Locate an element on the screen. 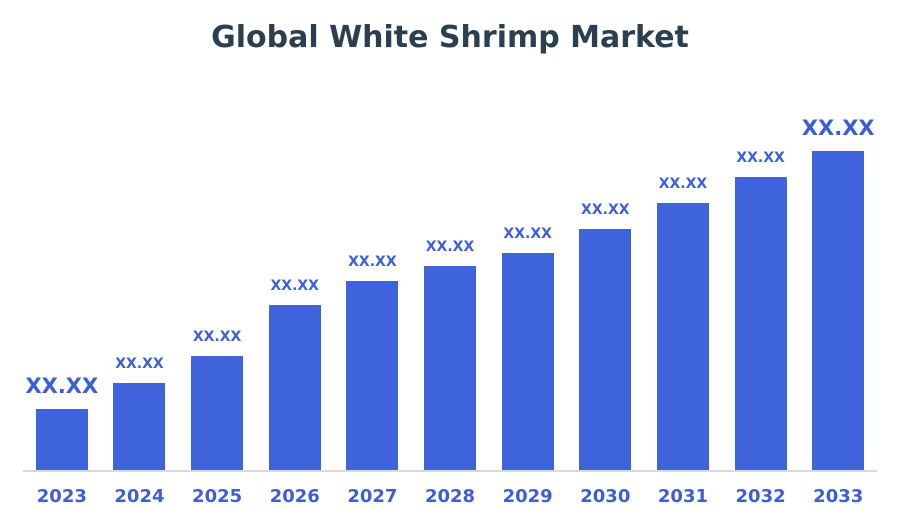 The image size is (900, 525). bar-2024 is located at coordinates (139, 427).